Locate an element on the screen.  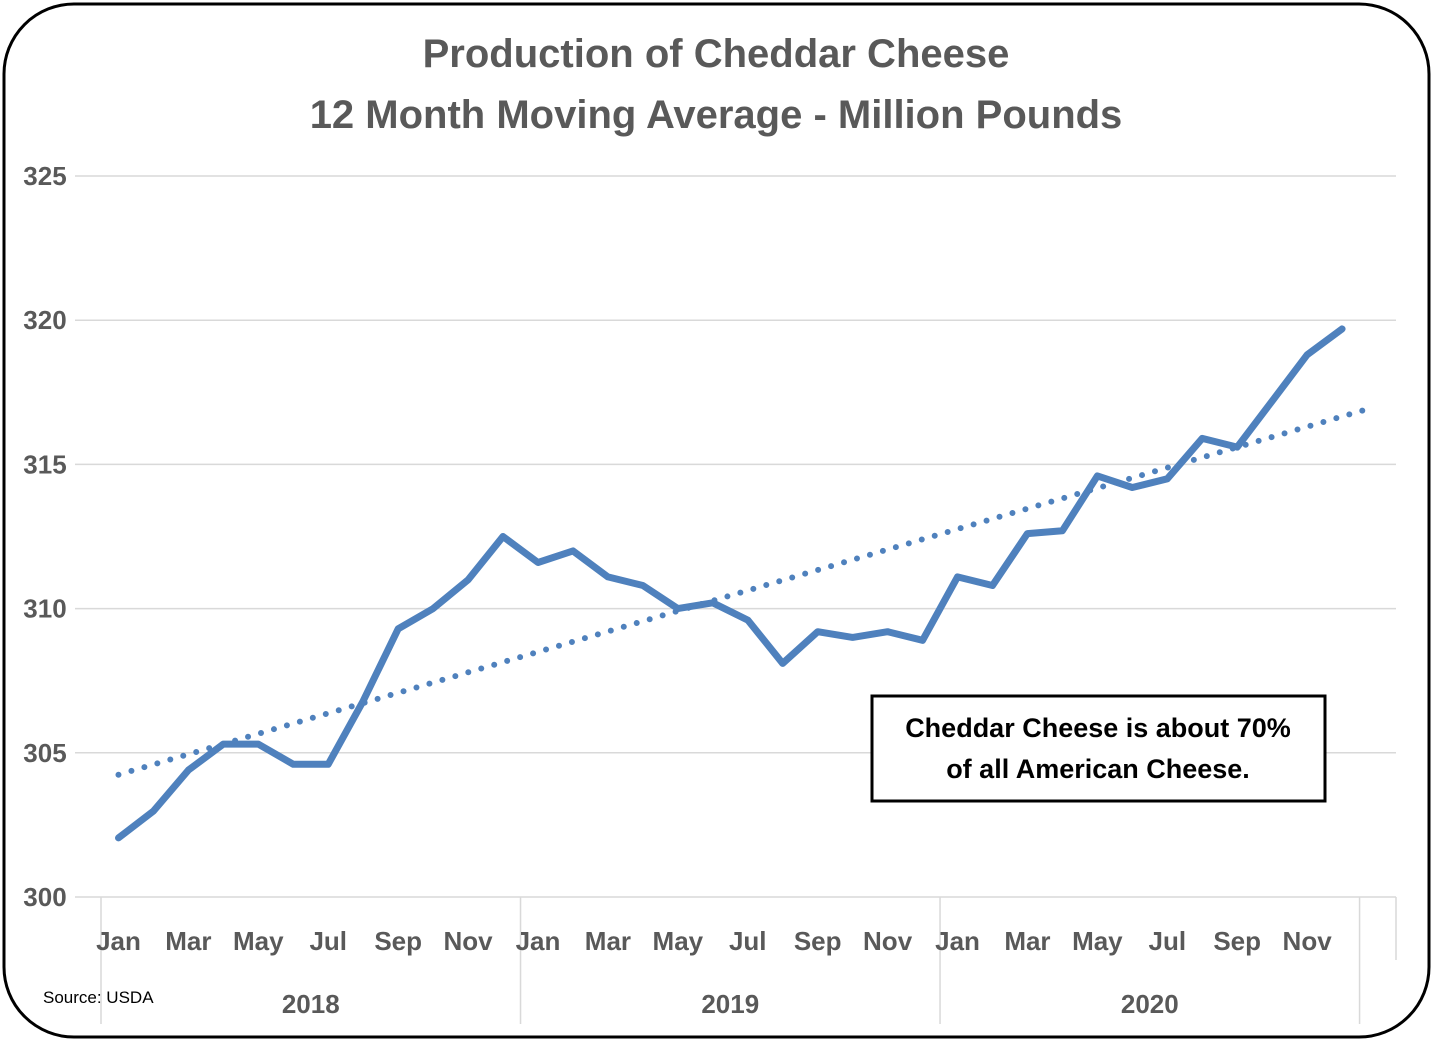
y-tick-label: 310 is located at coordinates (44, 609).